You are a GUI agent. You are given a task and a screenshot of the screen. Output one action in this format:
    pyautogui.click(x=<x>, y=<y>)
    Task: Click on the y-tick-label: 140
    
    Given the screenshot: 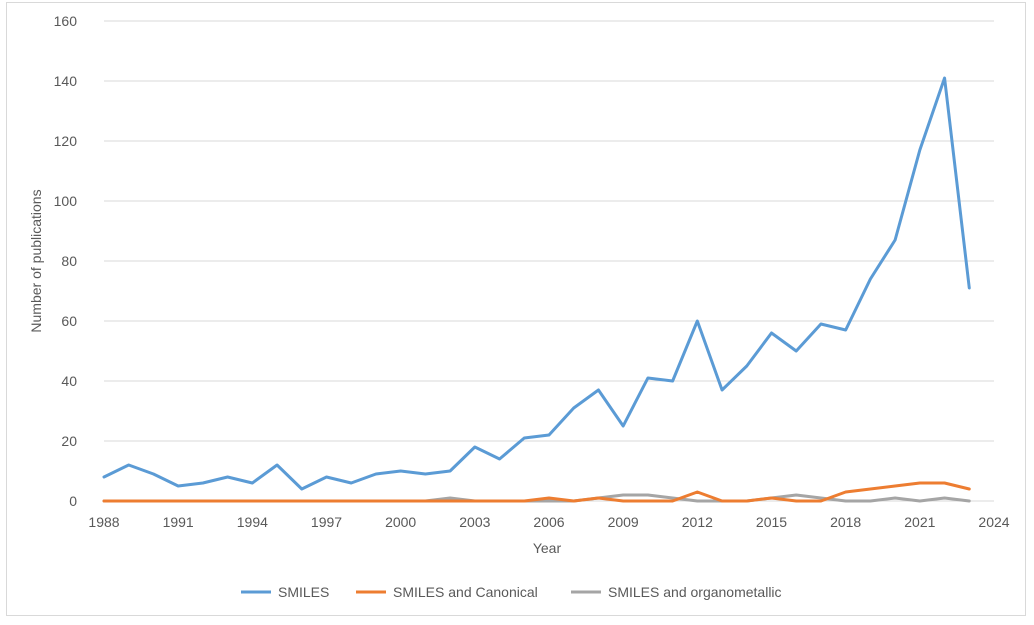 What is the action you would take?
    pyautogui.click(x=66, y=81)
    